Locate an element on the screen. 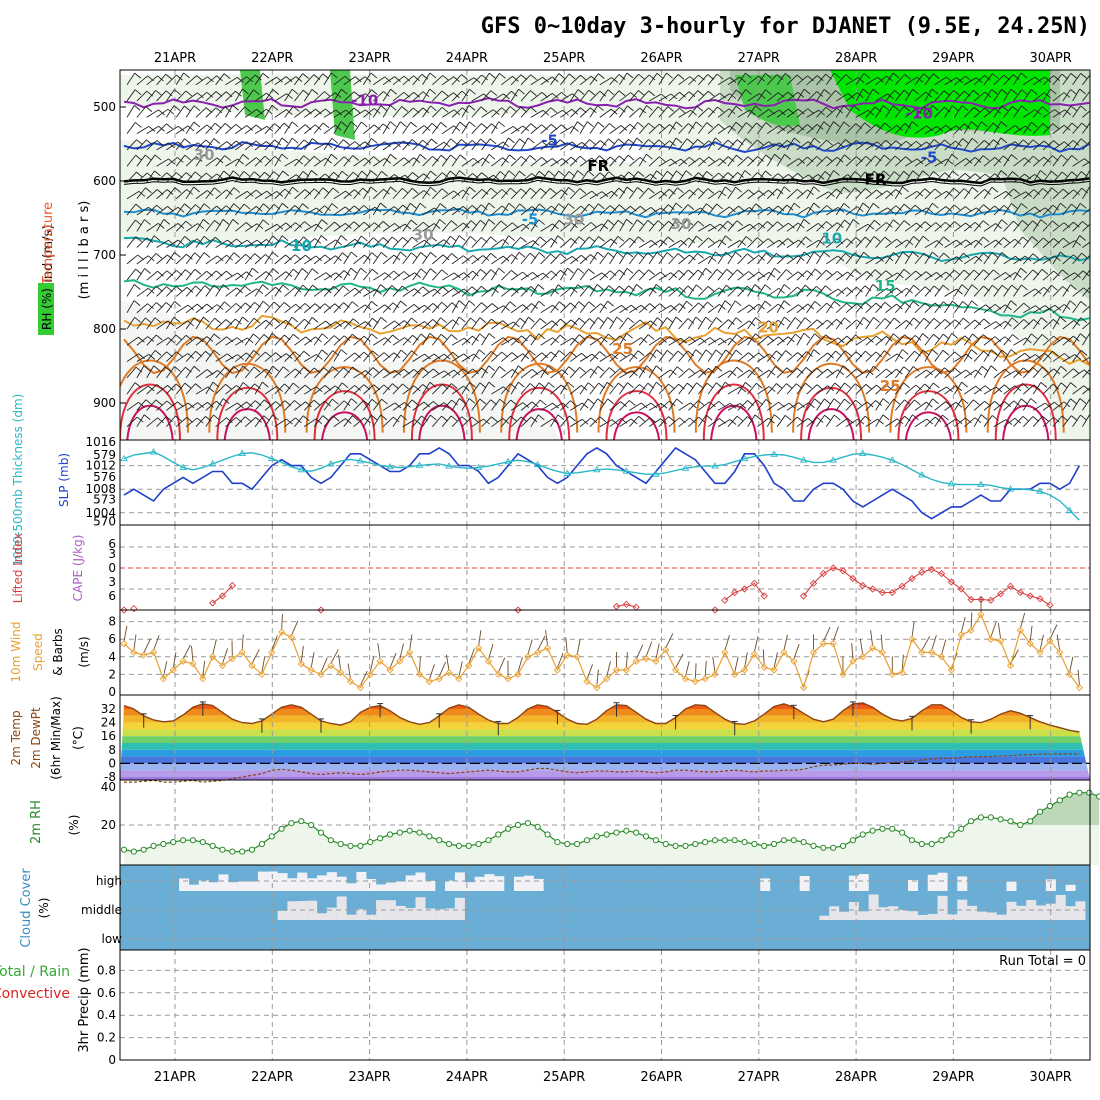 The width and height of the screenshot is (1100, 1100). date-label-top: 22APR is located at coordinates (272, 58).